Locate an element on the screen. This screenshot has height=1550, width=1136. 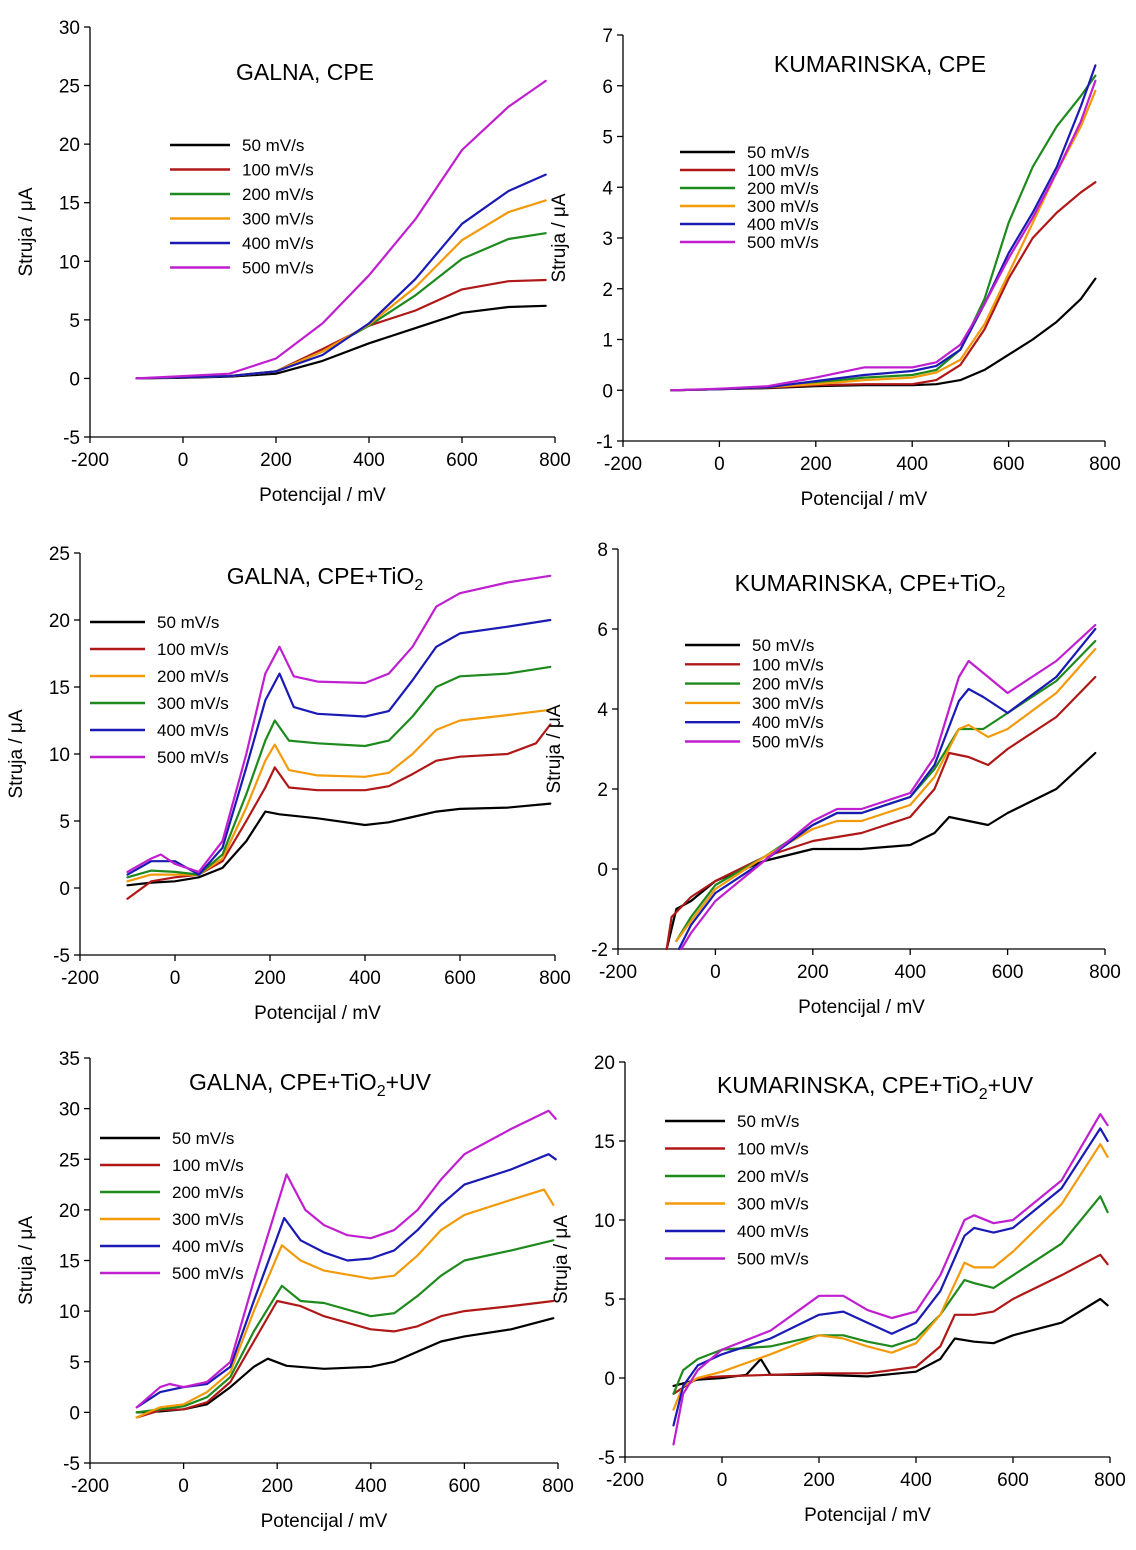
y-tick-label: 3 is located at coordinates (607, 239).